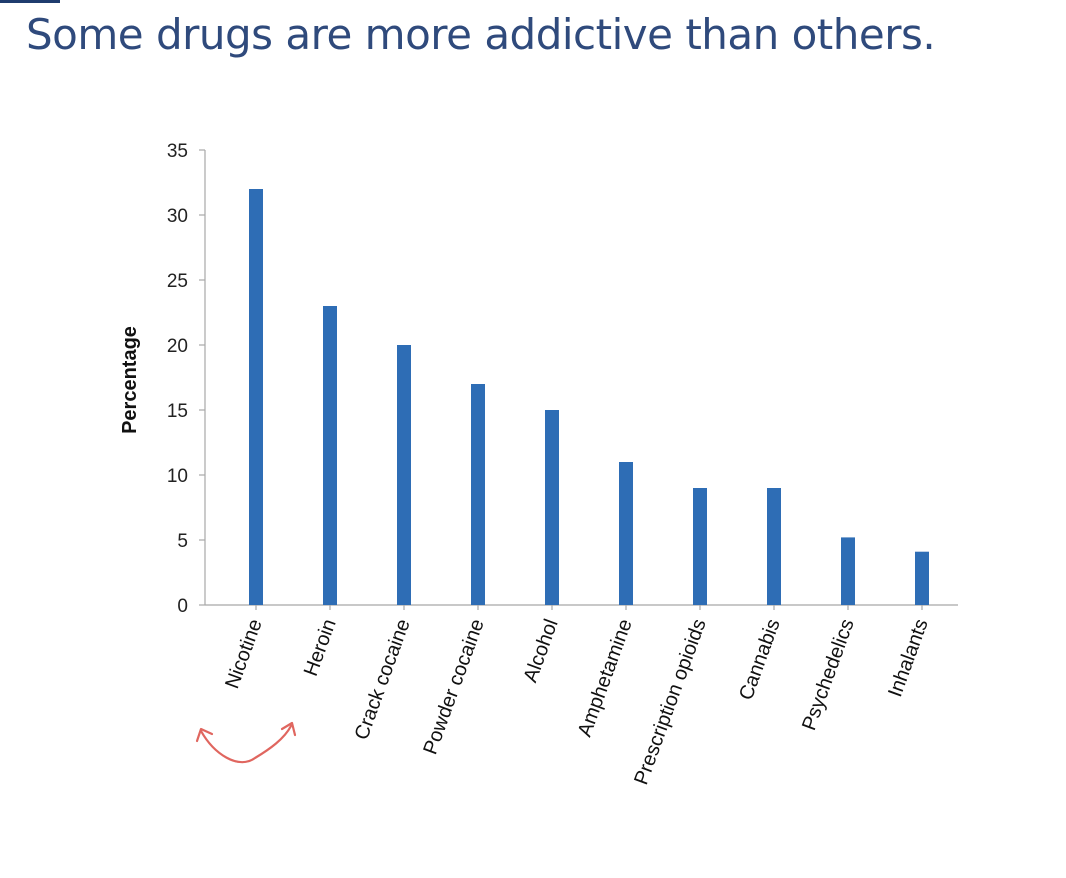 This screenshot has width=1066, height=878. Describe the element at coordinates (288, 729) in the screenshot. I see `arrowhead-right-icon` at that location.